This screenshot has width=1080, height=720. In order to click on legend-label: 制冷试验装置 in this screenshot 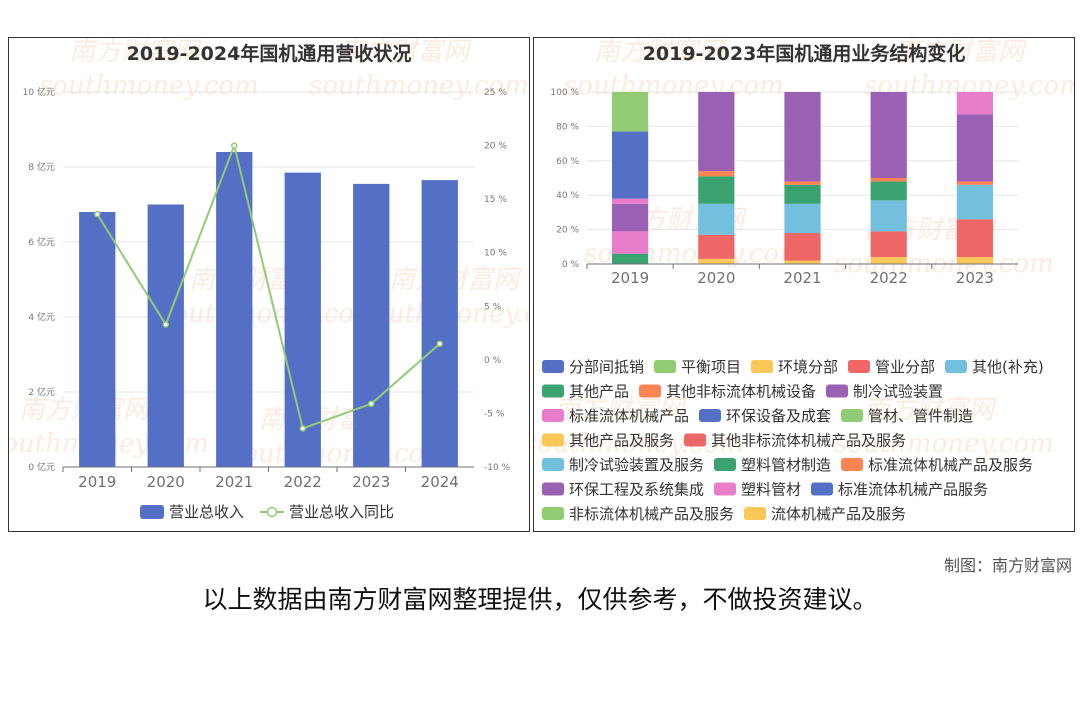, I will do `click(898, 392)`.